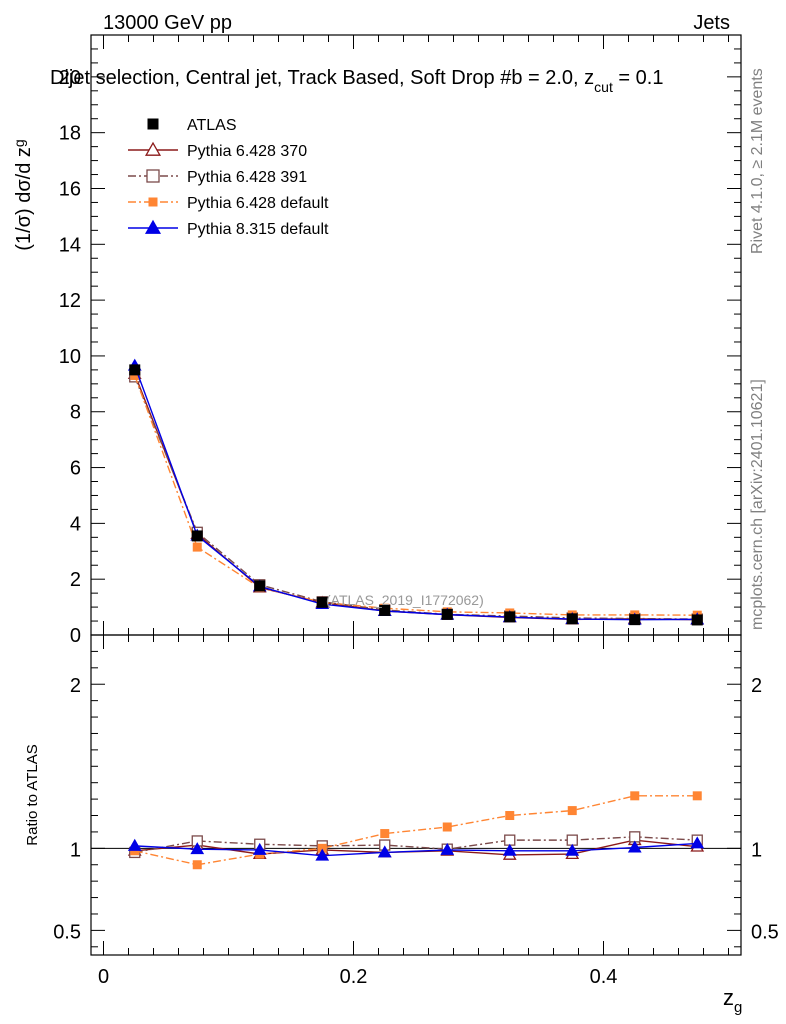 The height and width of the screenshot is (1024, 786). Describe the element at coordinates (70, 301) in the screenshot. I see `main-y-tick-label: 12` at that location.